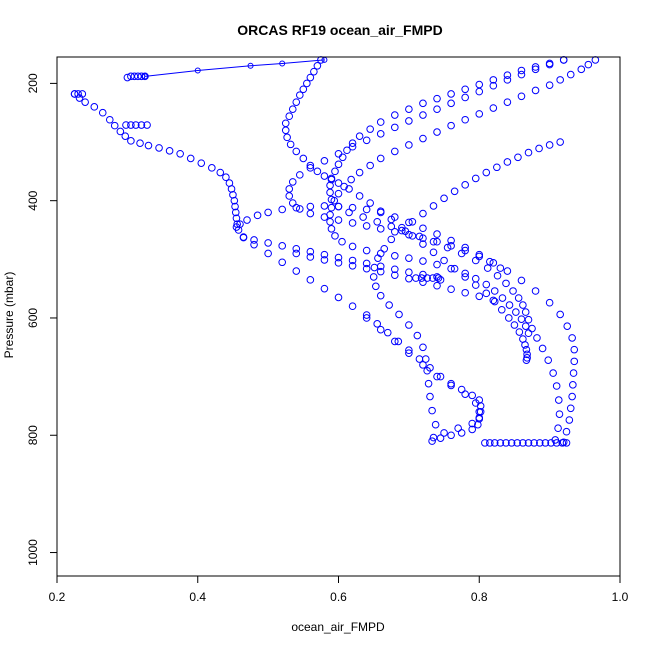 The height and width of the screenshot is (650, 650). I want to click on x-tick-label: 0.8, so click(479, 597).